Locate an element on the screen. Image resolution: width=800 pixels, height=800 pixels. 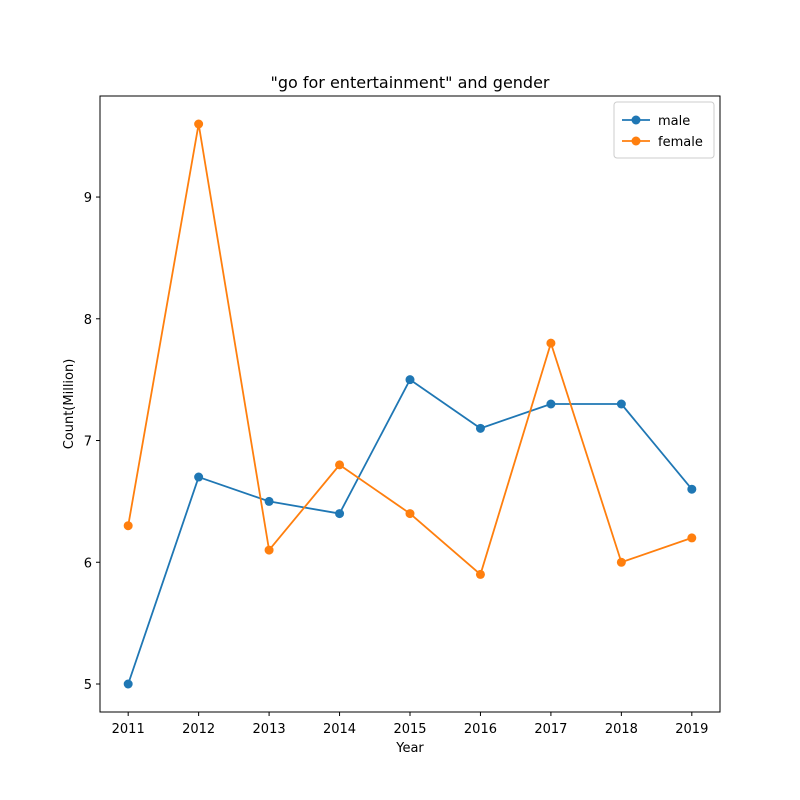
chart-title: "go for entertainment" and gender is located at coordinates (409, 82).